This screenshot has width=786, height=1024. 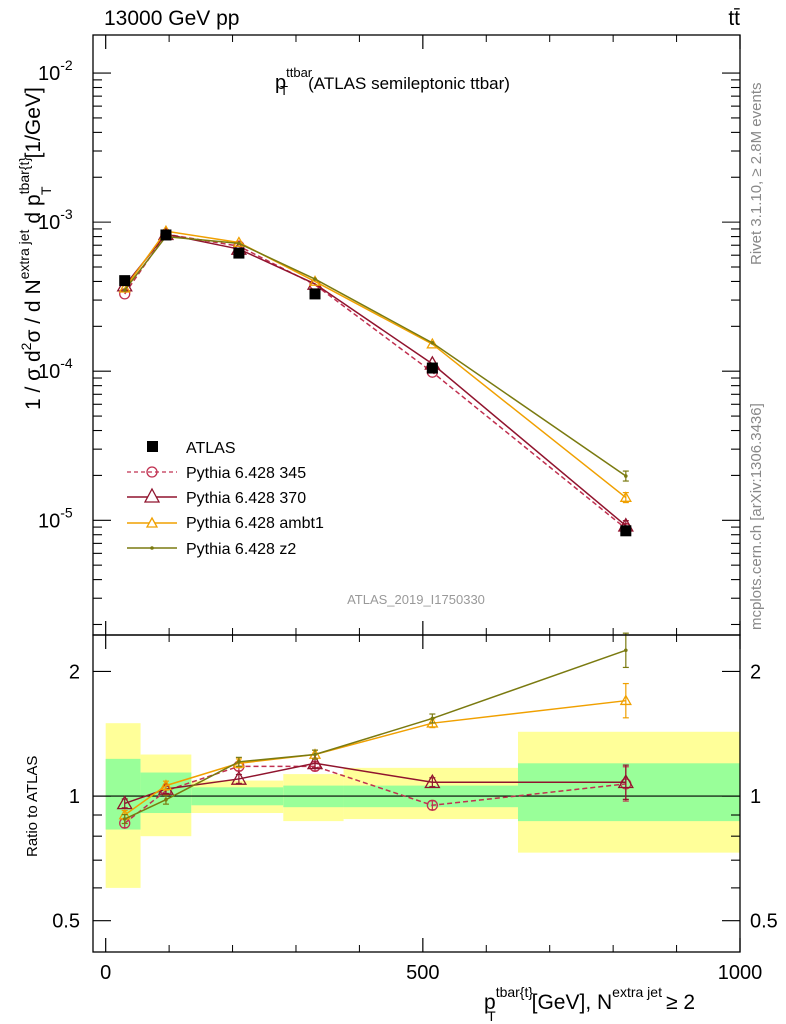 I want to click on plot-title-rest: (ATLAS semileptonic ttbar), so click(x=409, y=83).